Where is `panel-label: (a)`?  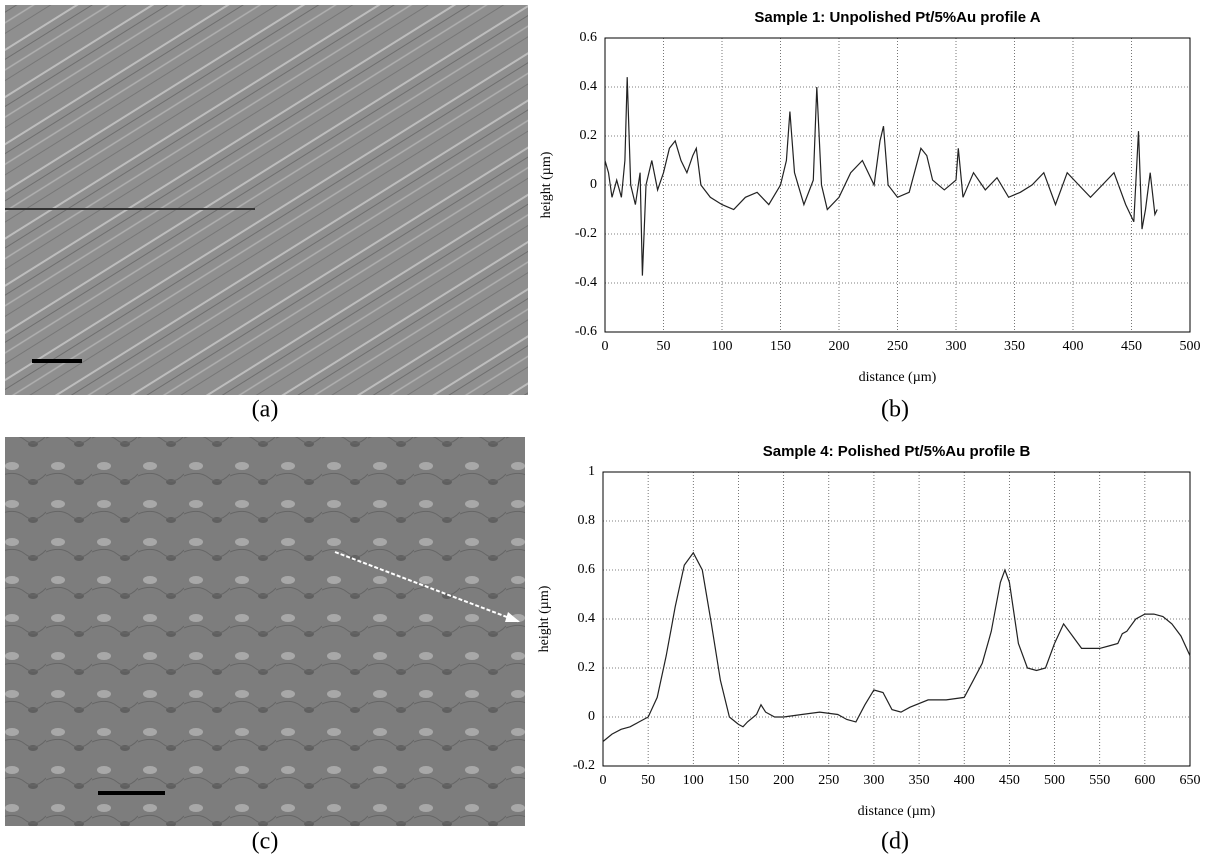 panel-label: (a) is located at coordinates (265, 410).